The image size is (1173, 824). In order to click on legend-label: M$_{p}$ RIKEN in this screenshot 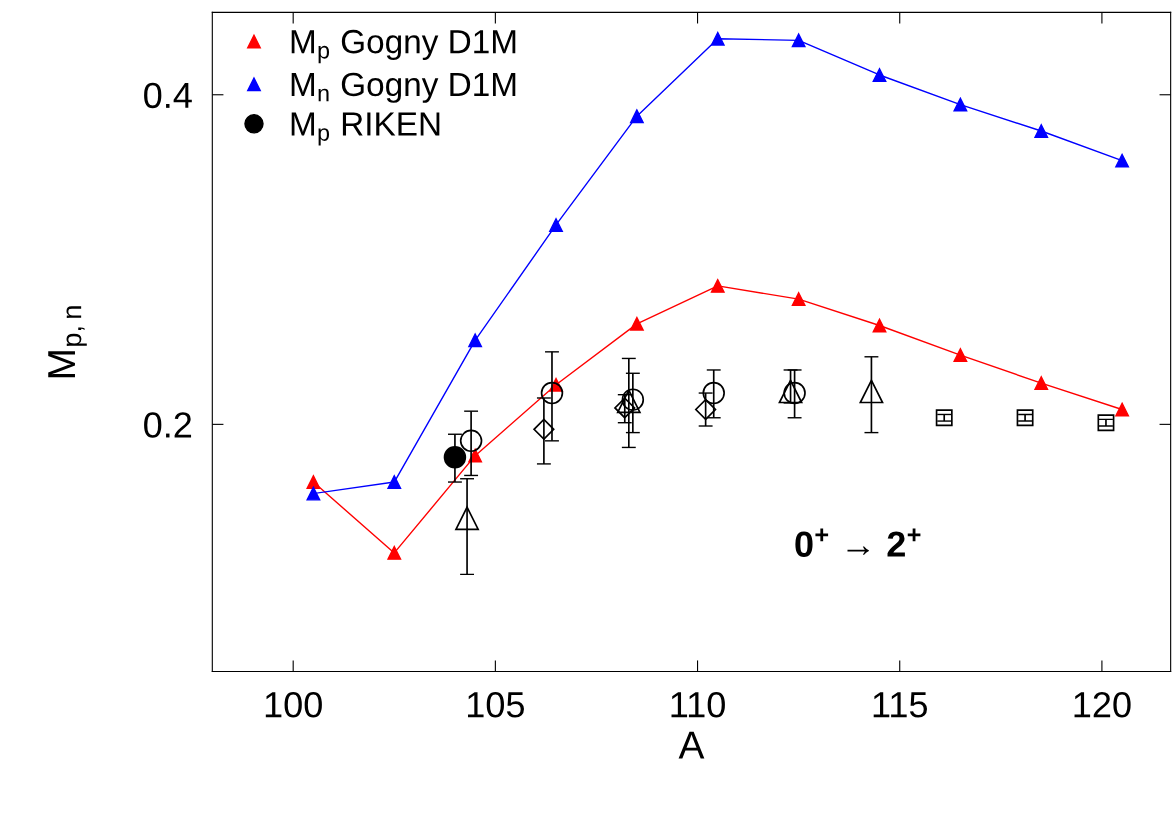, I will do `click(365, 129)`.